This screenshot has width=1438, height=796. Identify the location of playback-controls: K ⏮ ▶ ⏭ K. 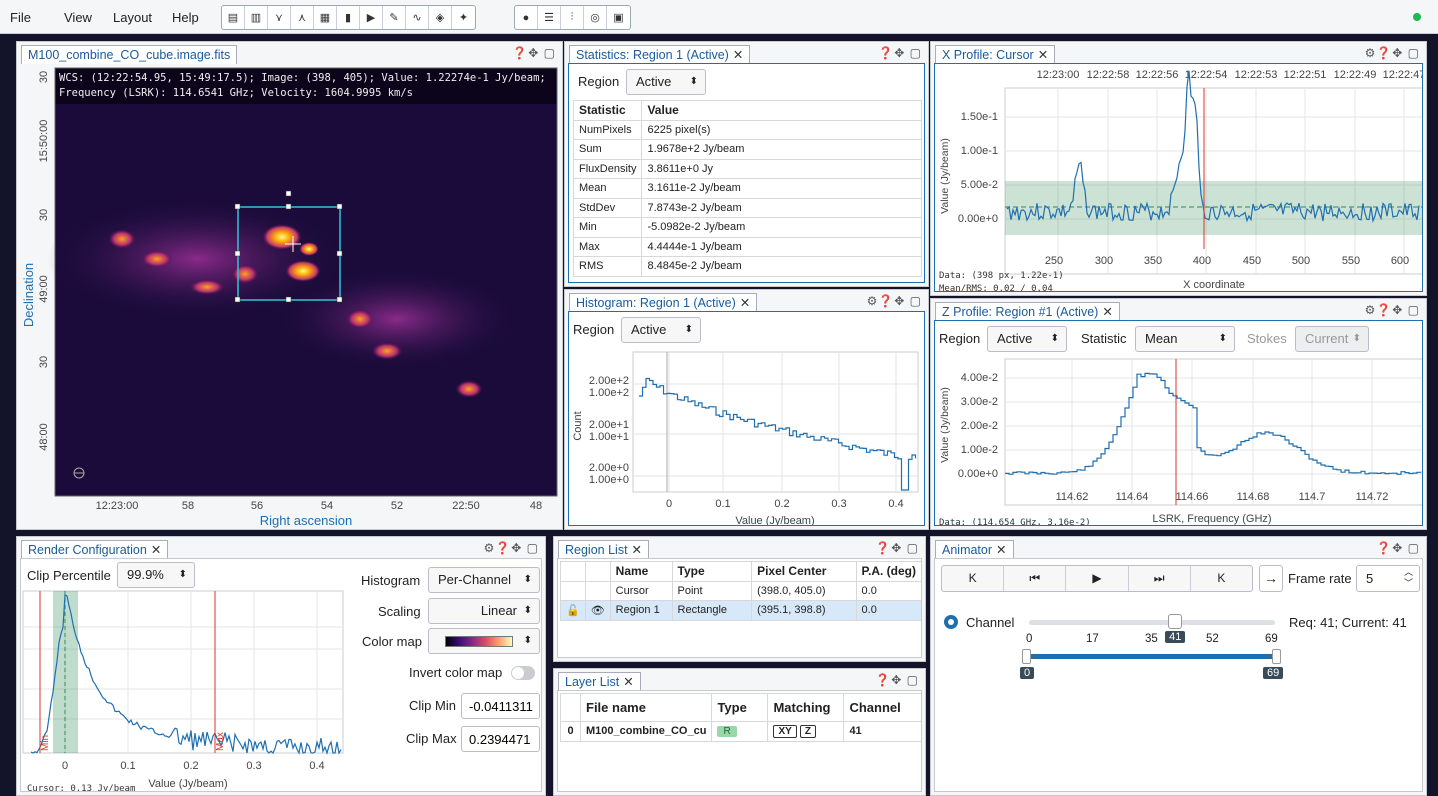
(1097, 578).